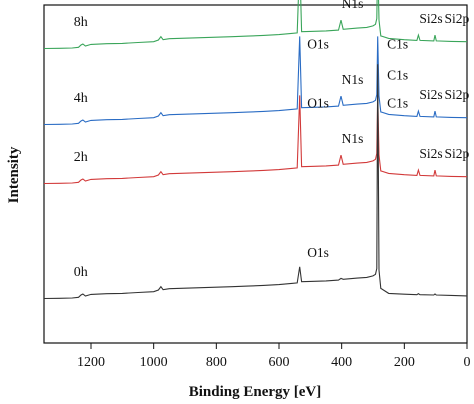 The height and width of the screenshot is (404, 474). Describe the element at coordinates (456, 94) in the screenshot. I see `peak-label-si2p-4h: Si2p` at that location.